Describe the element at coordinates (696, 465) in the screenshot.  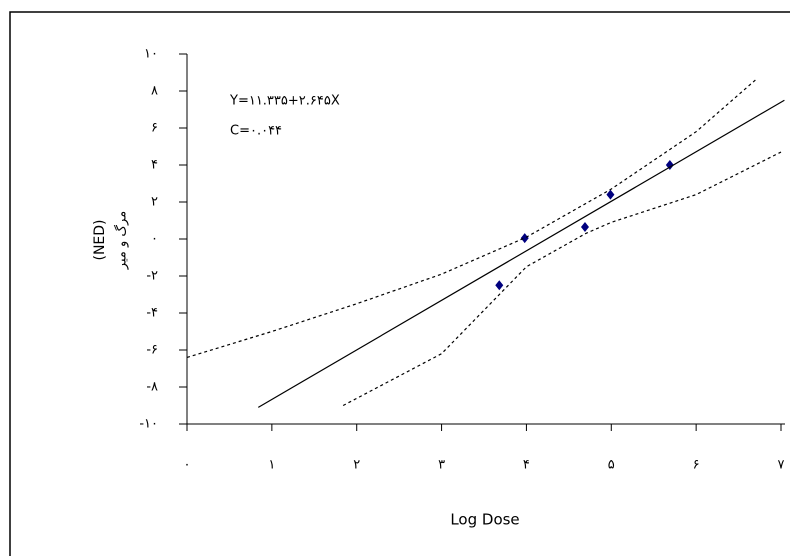
I see `x-tick-label: ۶` at that location.